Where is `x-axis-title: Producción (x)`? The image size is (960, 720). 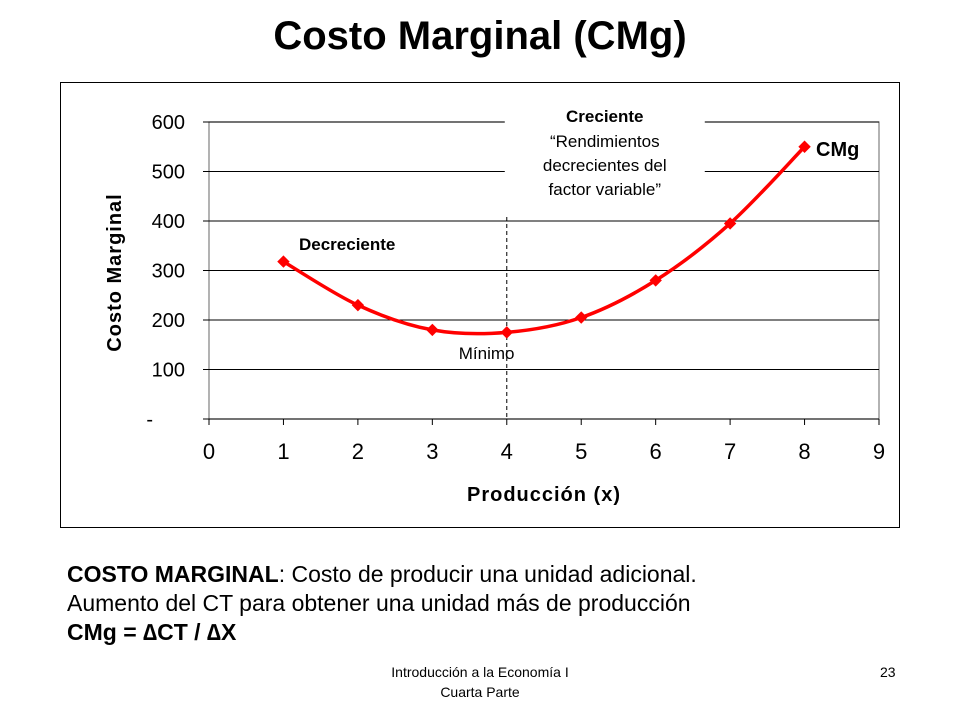
x-axis-title: Producción (x) is located at coordinates (544, 495).